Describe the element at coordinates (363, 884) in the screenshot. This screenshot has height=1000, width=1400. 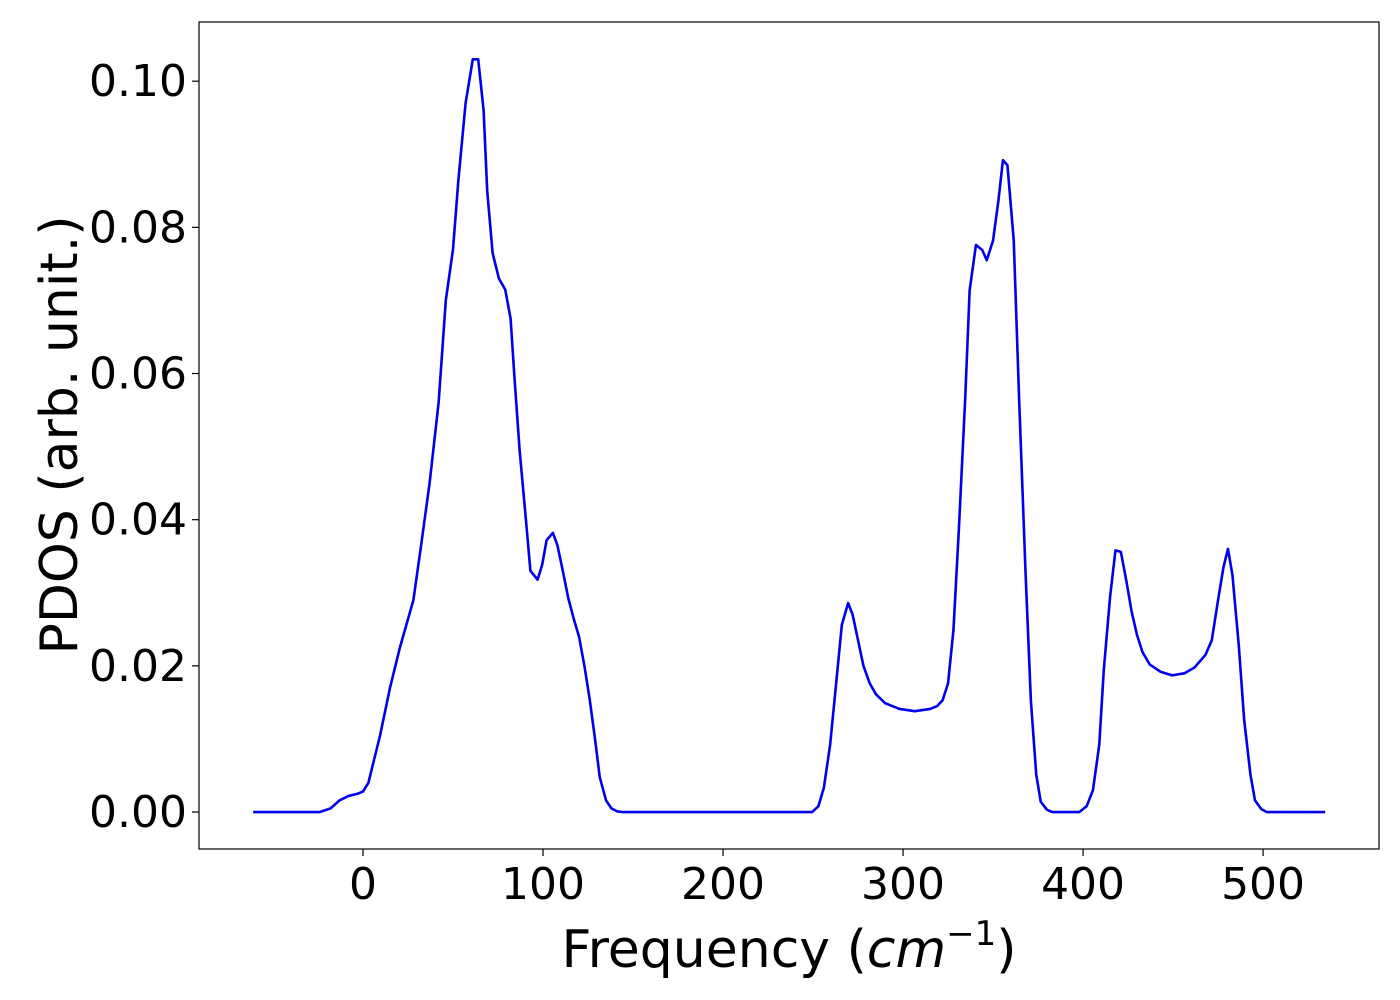
I see `x-tick-label: 0` at that location.